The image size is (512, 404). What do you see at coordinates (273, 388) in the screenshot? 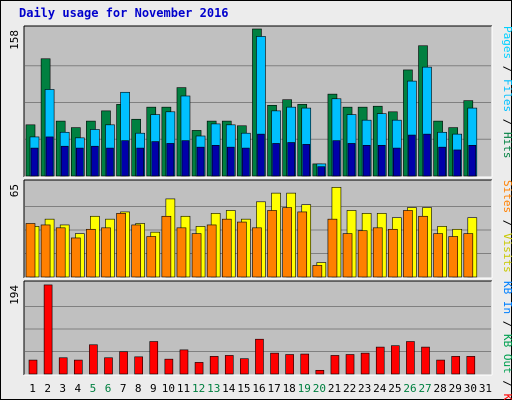
I see `x-tick-label: 17` at bounding box center [273, 388].